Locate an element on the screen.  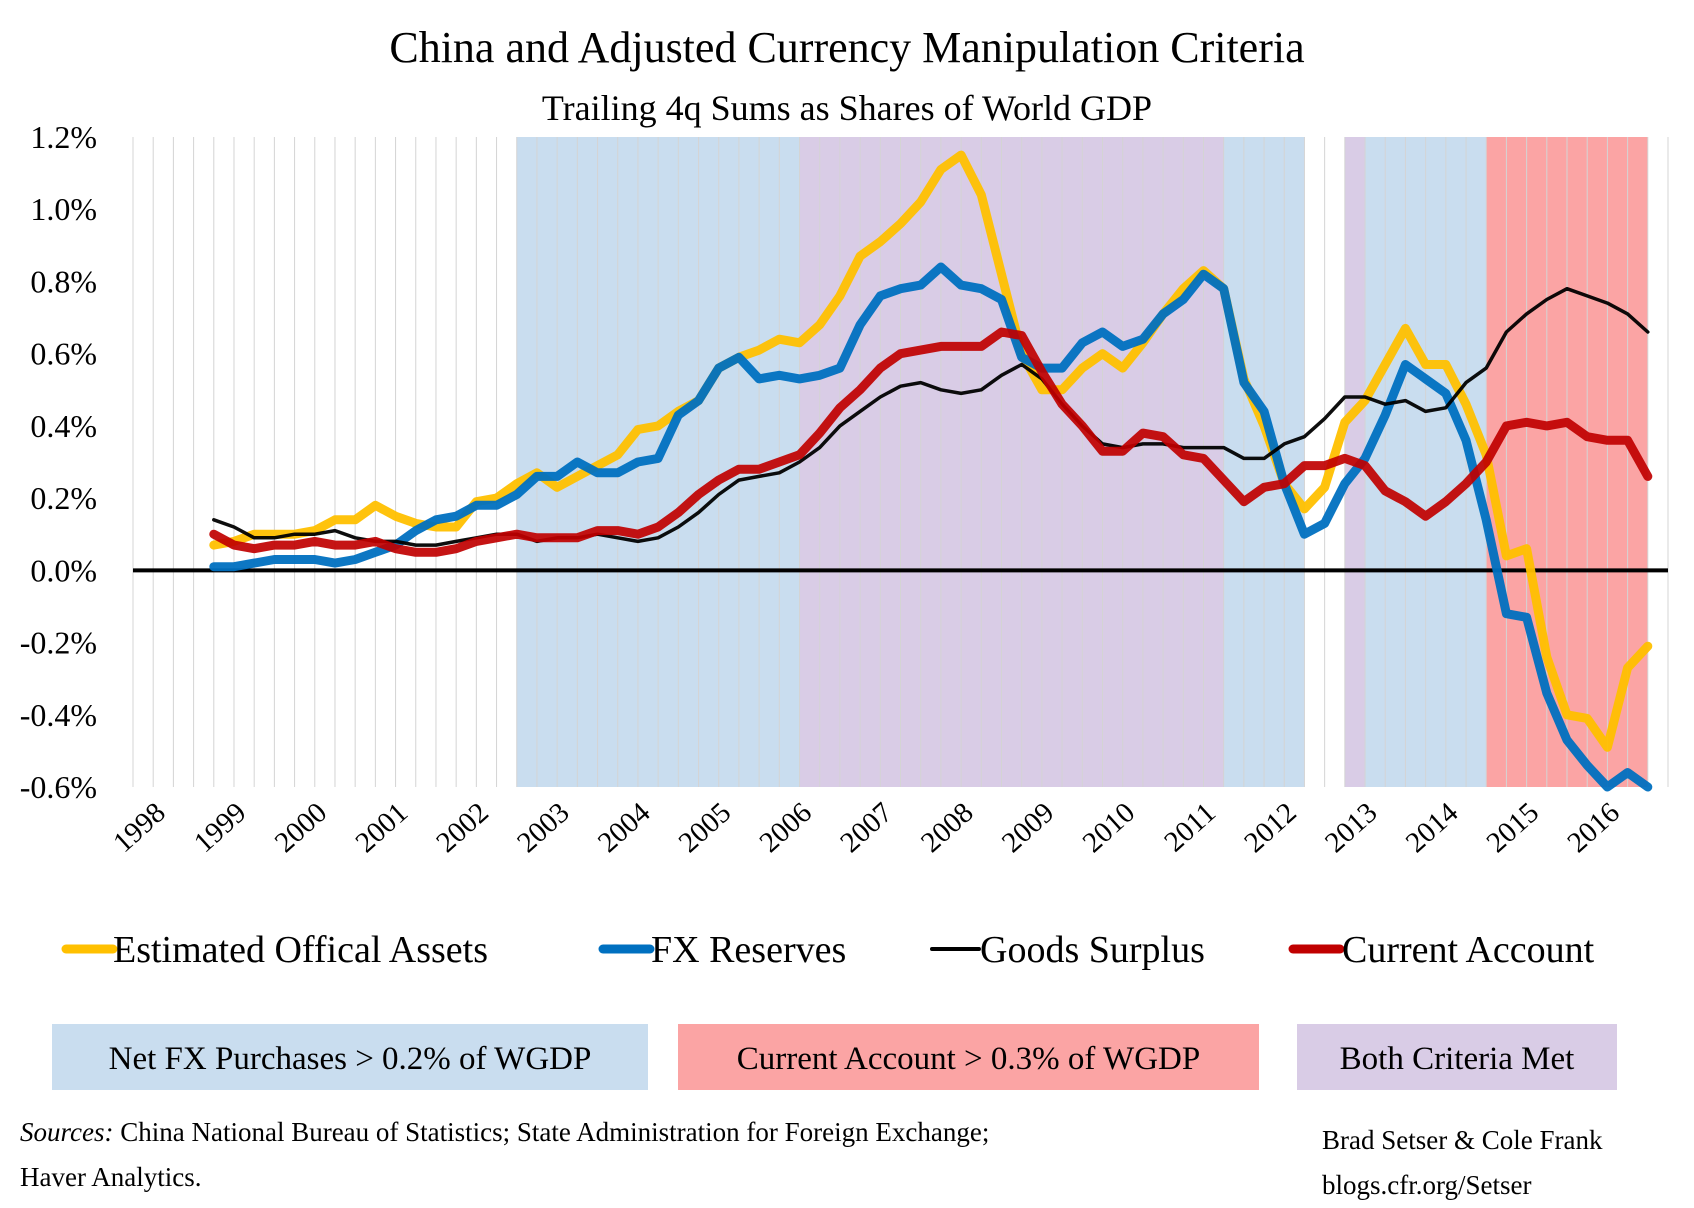
x-tick-label: 2015 is located at coordinates (1513, 827).